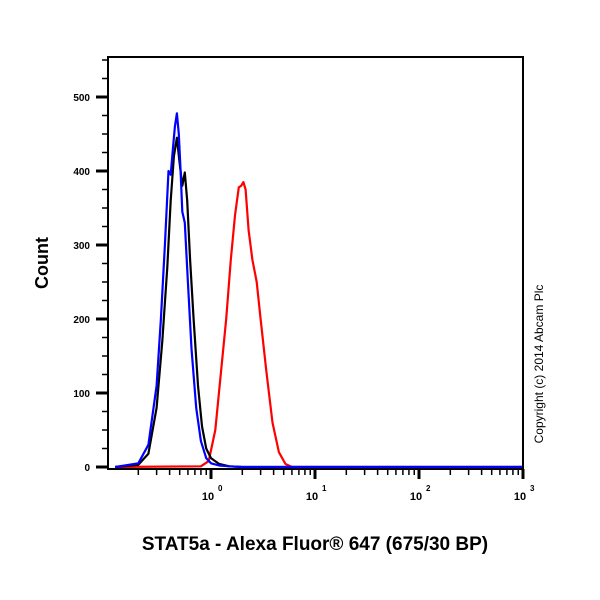 The height and width of the screenshot is (600, 600). Describe the element at coordinates (87, 468) in the screenshot. I see `y-tick-label: 0` at that location.